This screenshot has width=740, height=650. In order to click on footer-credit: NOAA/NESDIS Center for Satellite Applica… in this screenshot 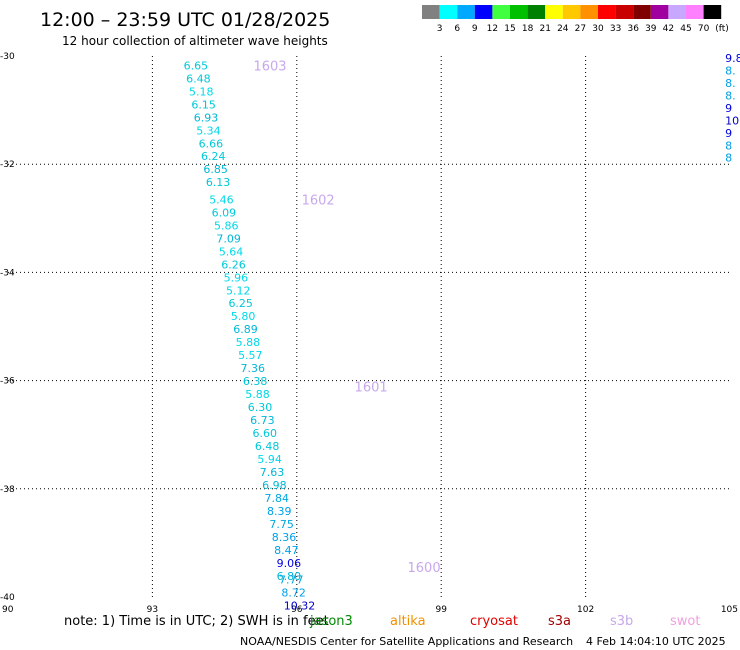, I will do `click(406, 641)`.